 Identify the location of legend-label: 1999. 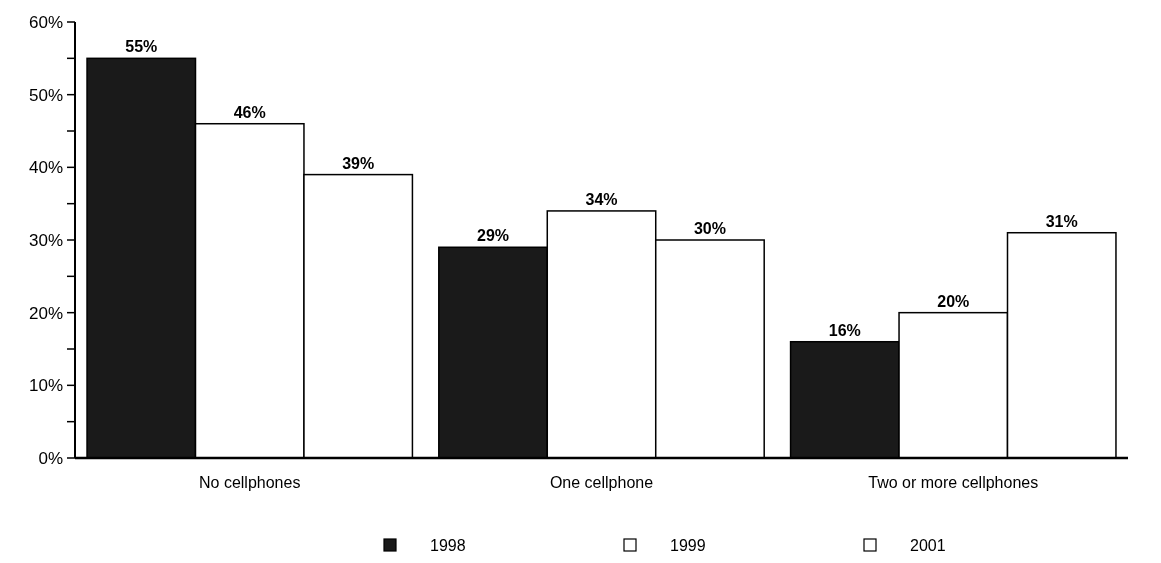
(688, 545).